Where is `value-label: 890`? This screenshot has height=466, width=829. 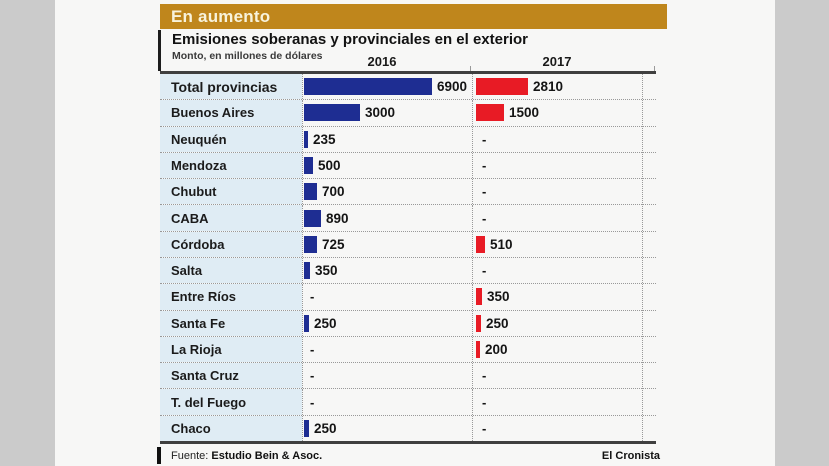 value-label: 890 is located at coordinates (337, 218).